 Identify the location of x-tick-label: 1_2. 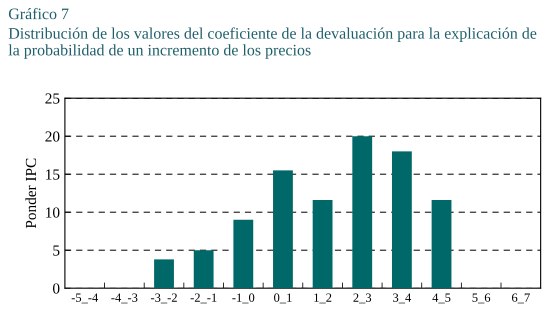
(323, 298).